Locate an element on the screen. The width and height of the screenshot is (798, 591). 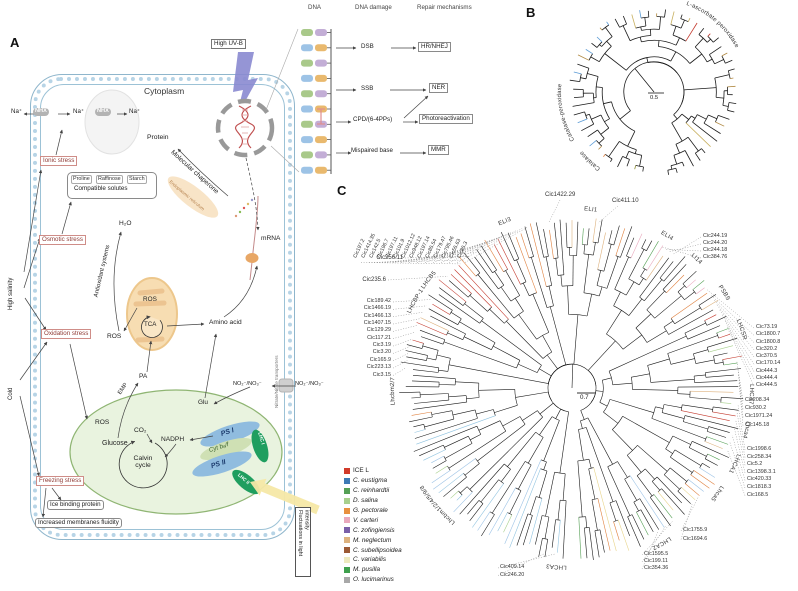
h2o-label: H₂O is located at coordinates (125, 223).